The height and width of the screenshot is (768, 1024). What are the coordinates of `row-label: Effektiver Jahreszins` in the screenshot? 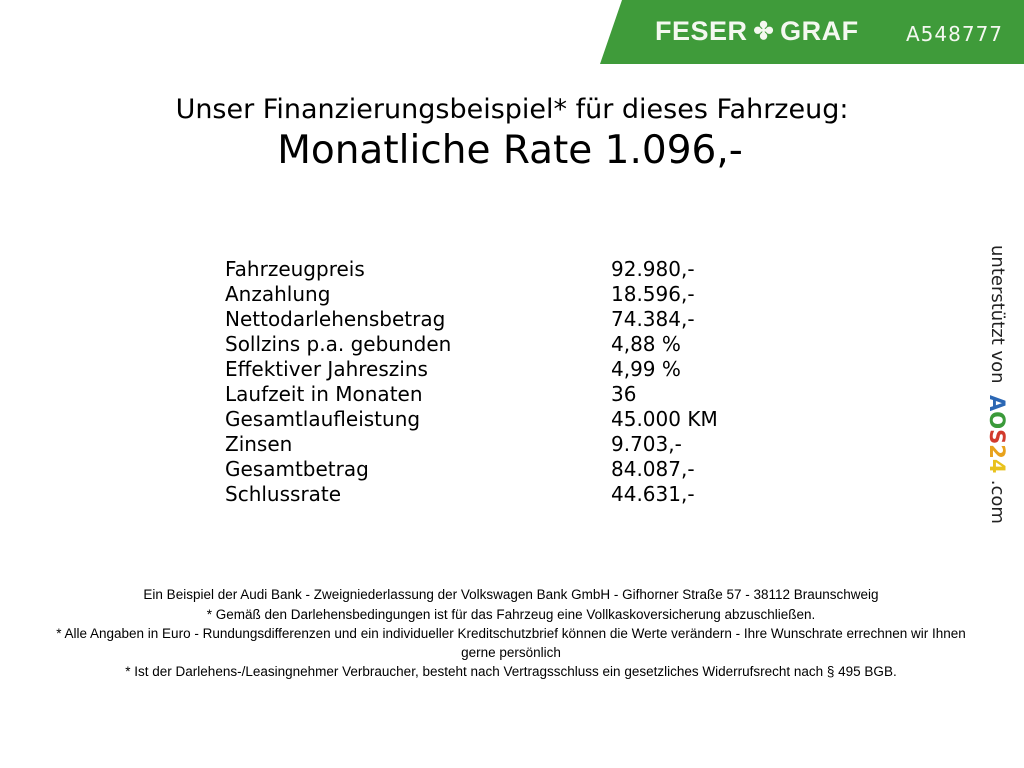 It's located at (326, 369).